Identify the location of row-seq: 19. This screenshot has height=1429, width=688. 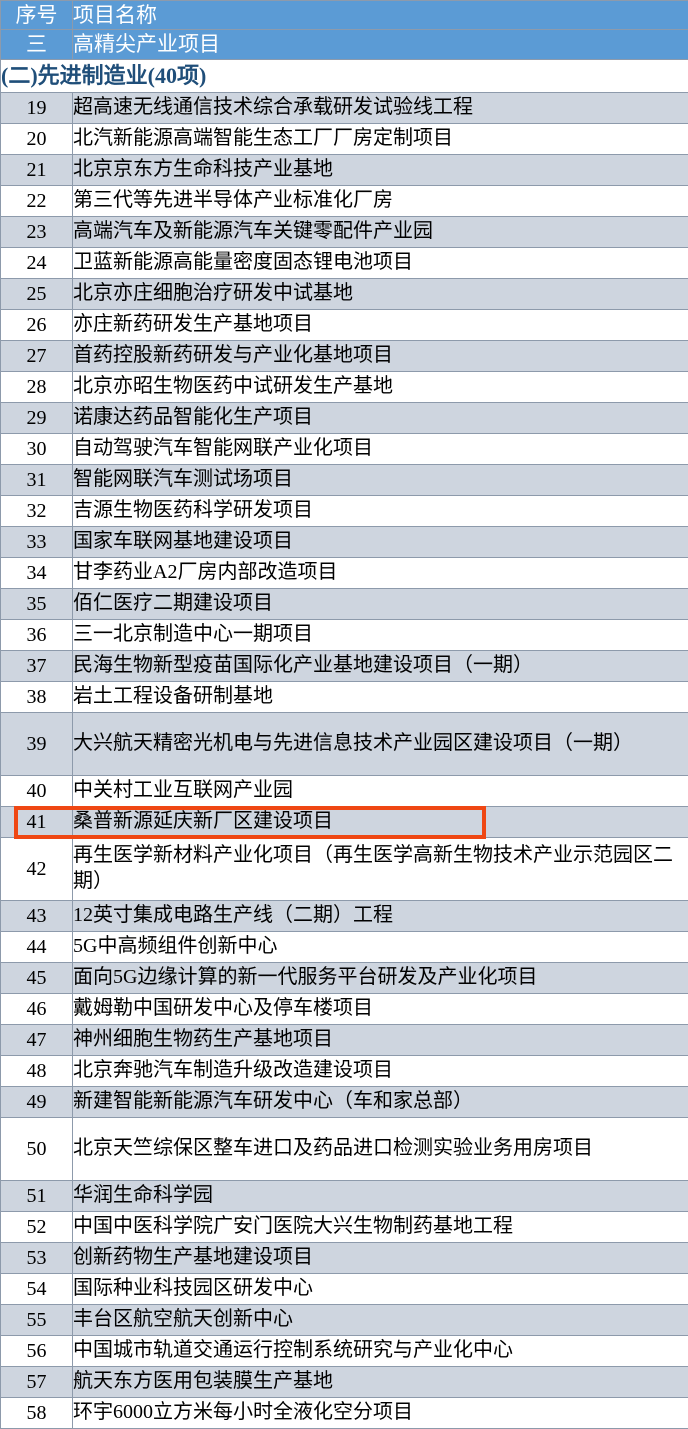
(37, 108).